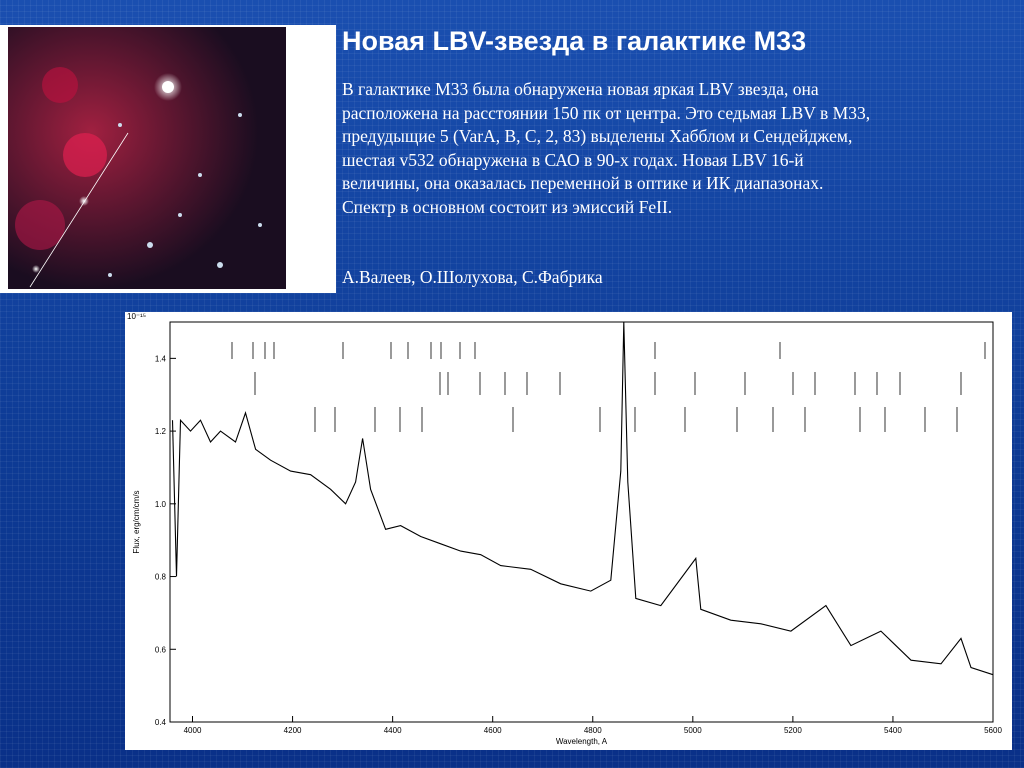  Describe the element at coordinates (161, 358) in the screenshot. I see `y-tick-label: 1.4` at that location.